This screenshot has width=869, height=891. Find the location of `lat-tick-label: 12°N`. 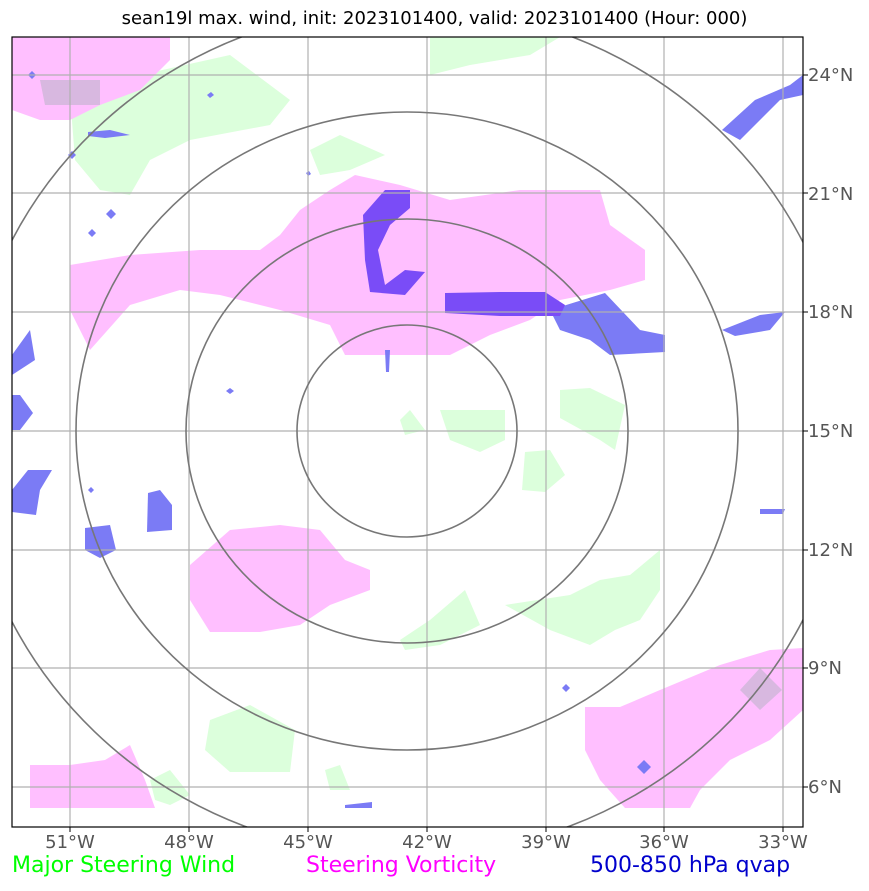

lat-tick-label: 12°N is located at coordinates (830, 550).